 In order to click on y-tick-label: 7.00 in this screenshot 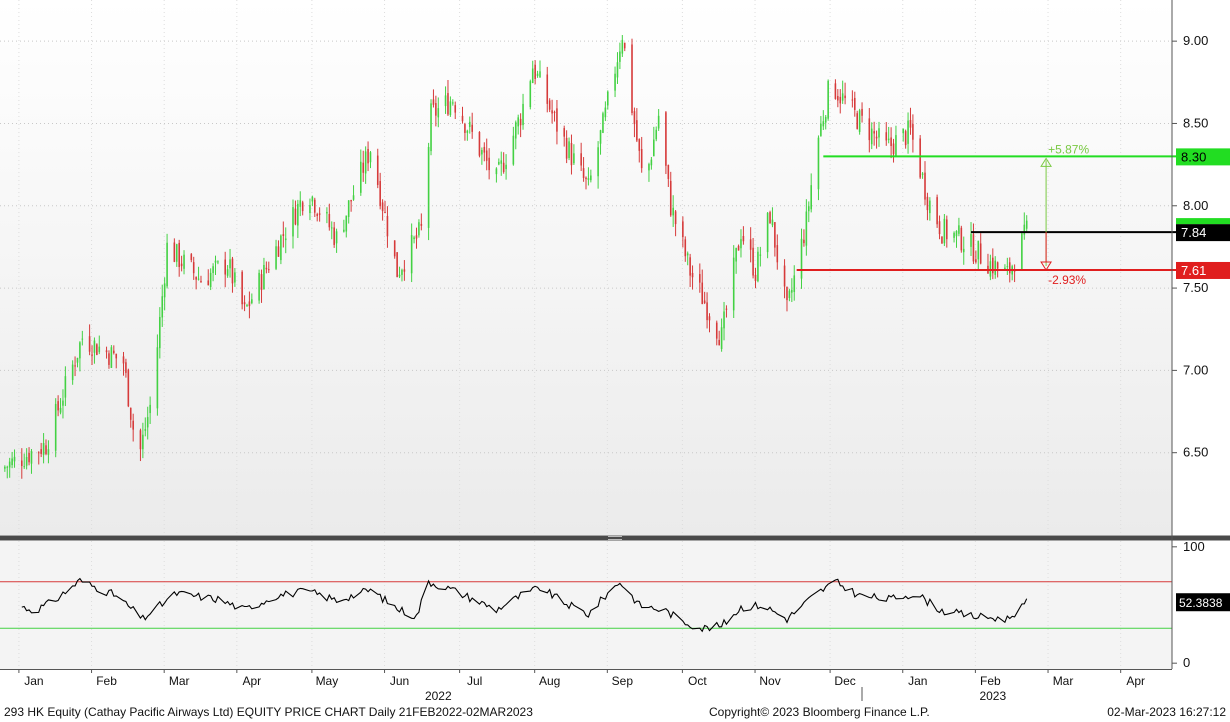, I will do `click(1195, 369)`.